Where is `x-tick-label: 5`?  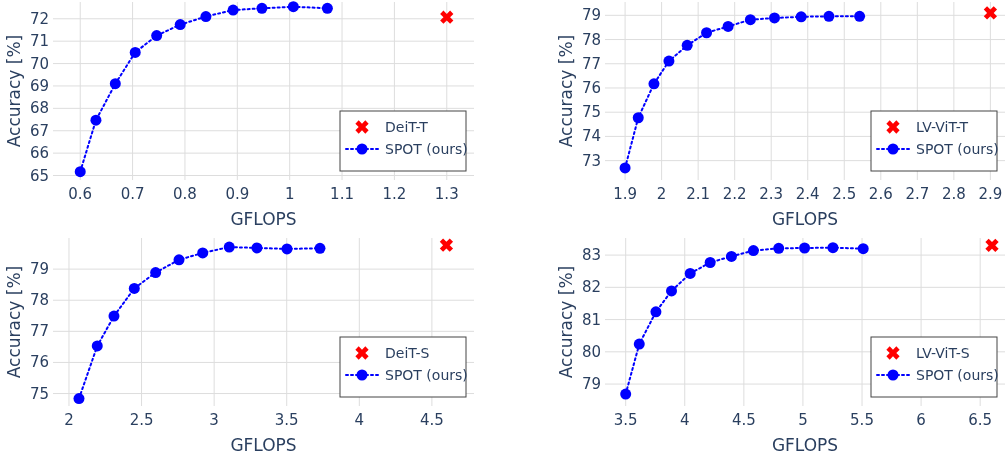 x-tick-label: 5 is located at coordinates (803, 420).